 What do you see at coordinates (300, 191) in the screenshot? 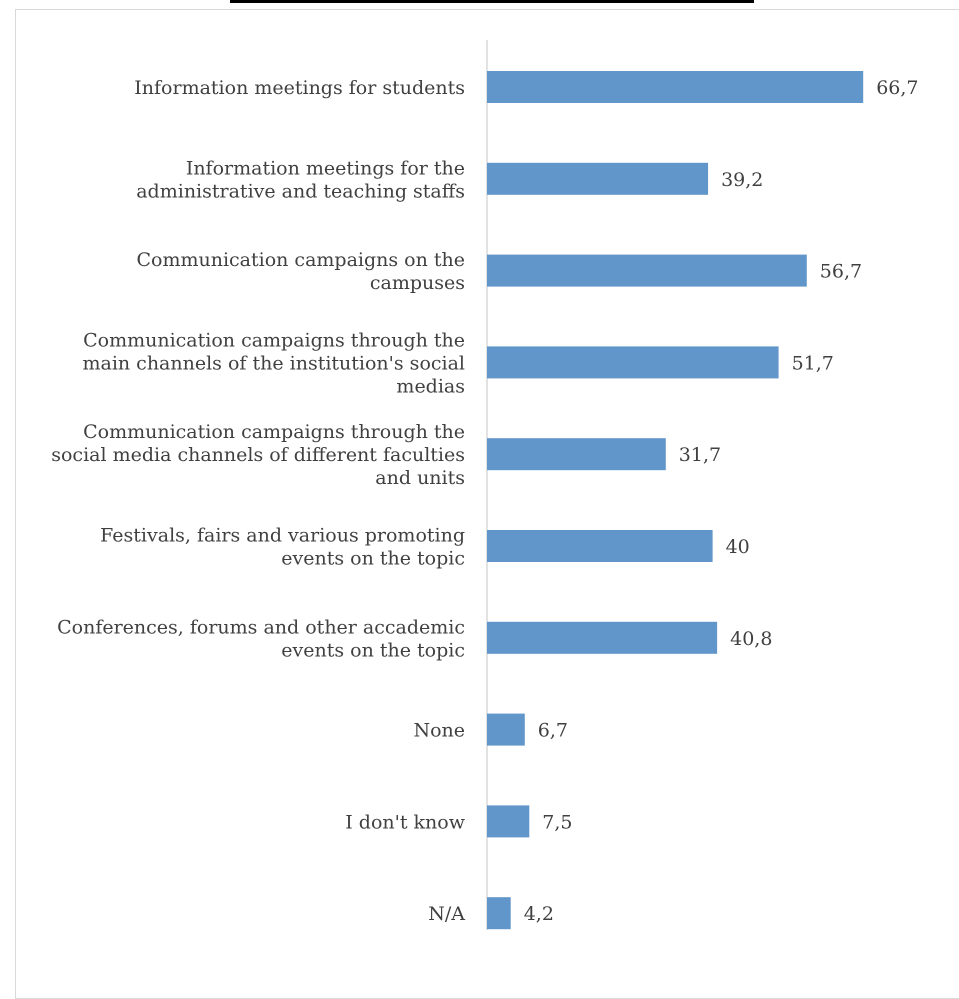
I see `category-label-line: administrative and teaching staffs` at bounding box center [300, 191].